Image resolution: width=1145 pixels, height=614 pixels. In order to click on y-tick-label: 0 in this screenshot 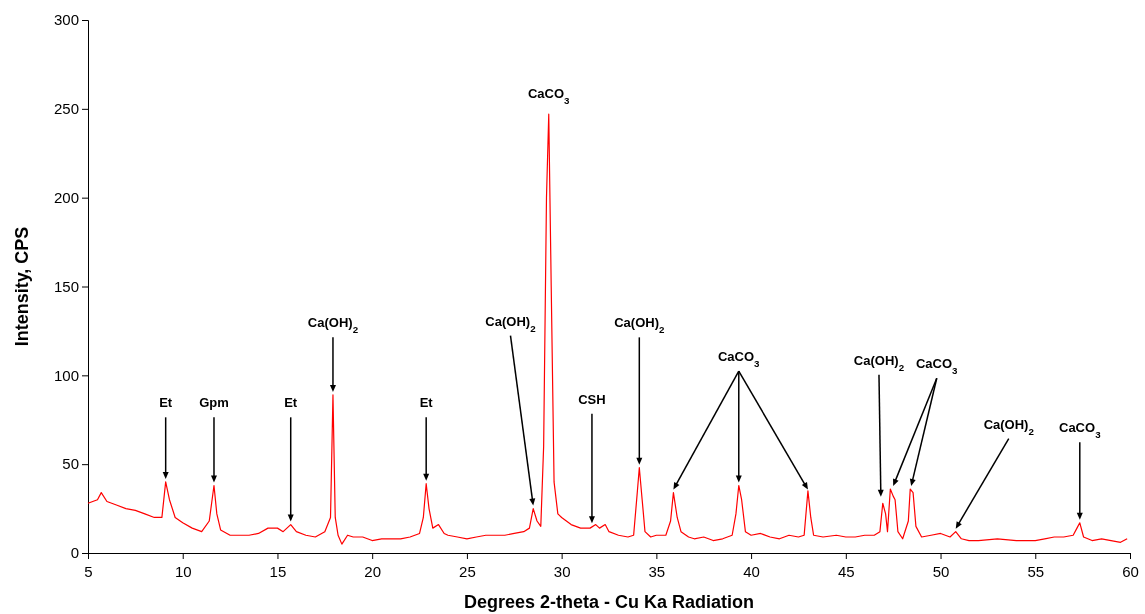, I will do `click(74, 553)`.